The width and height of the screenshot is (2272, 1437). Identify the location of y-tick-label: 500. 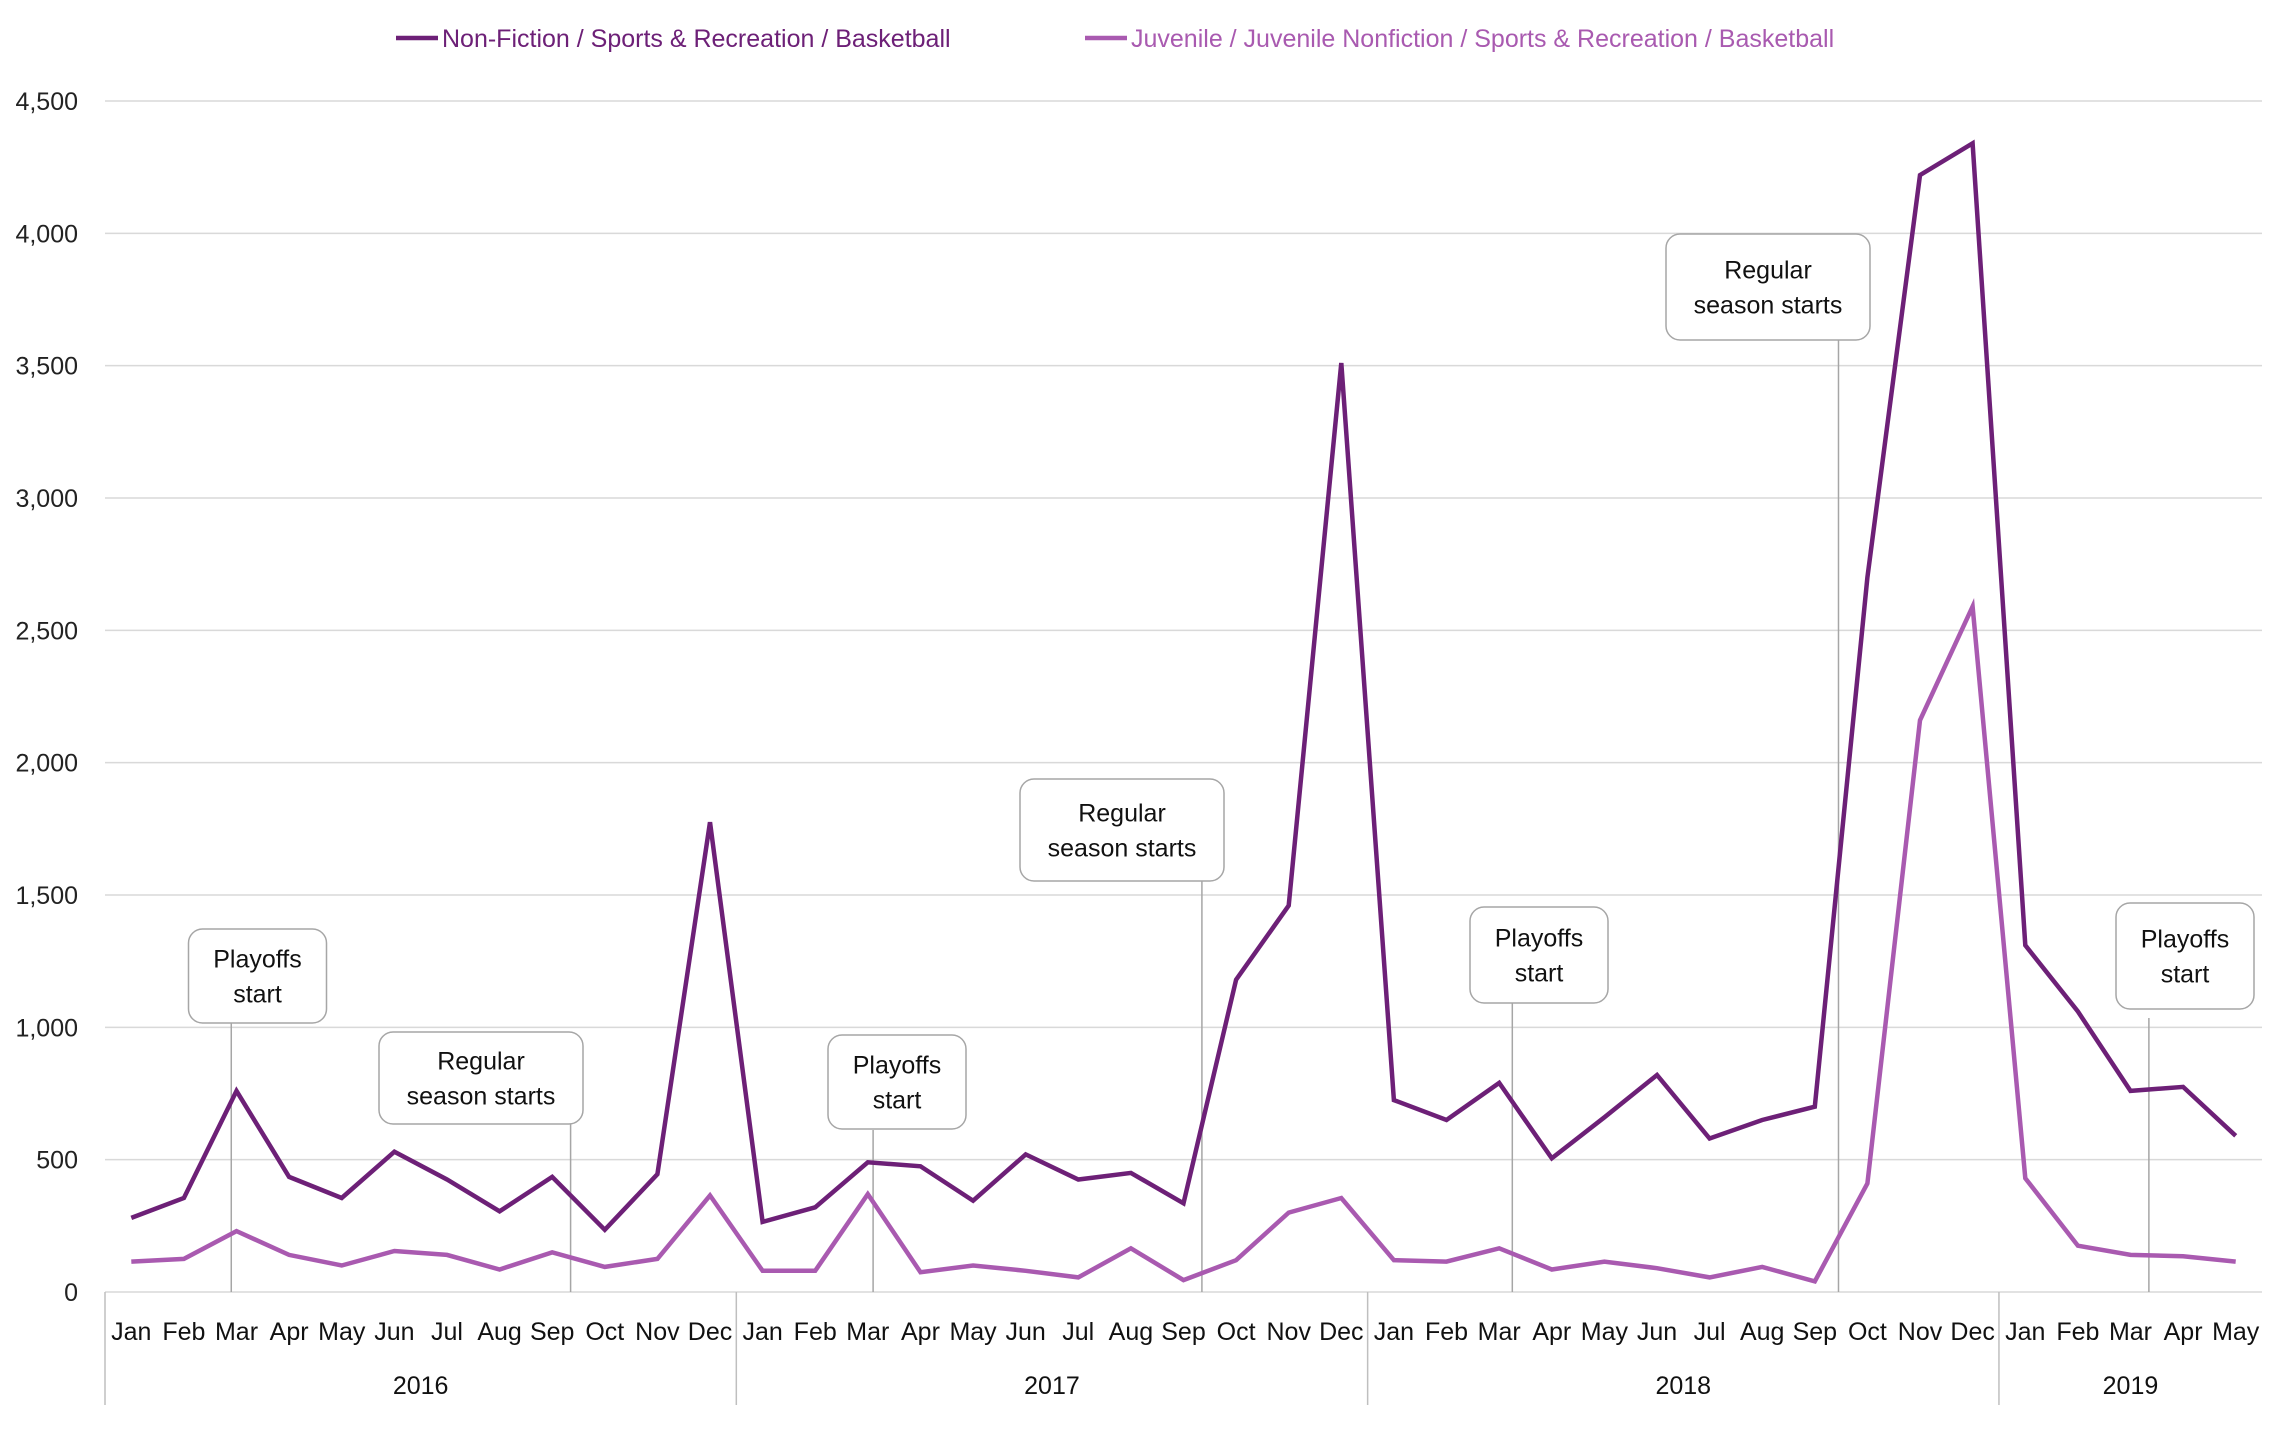
(57, 1161).